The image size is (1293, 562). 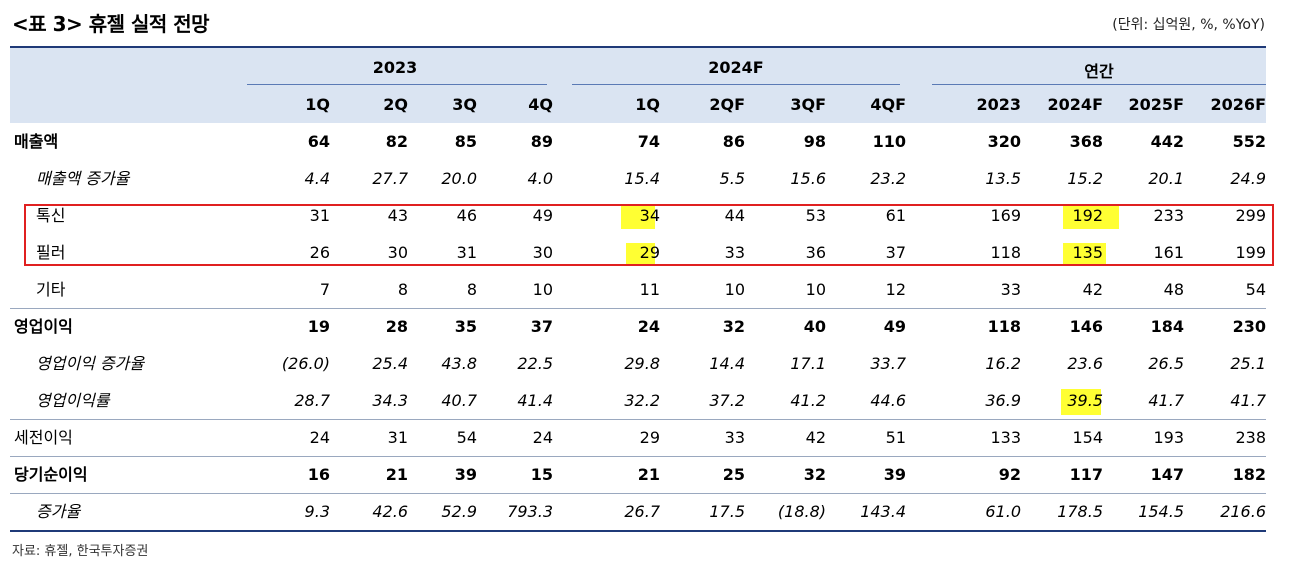 I want to click on table-cell: 39.5, so click(x=1085, y=400).